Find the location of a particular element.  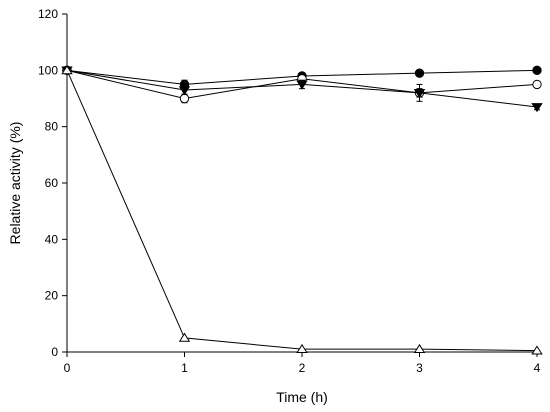

x-tick-label: 0 is located at coordinates (67, 368).